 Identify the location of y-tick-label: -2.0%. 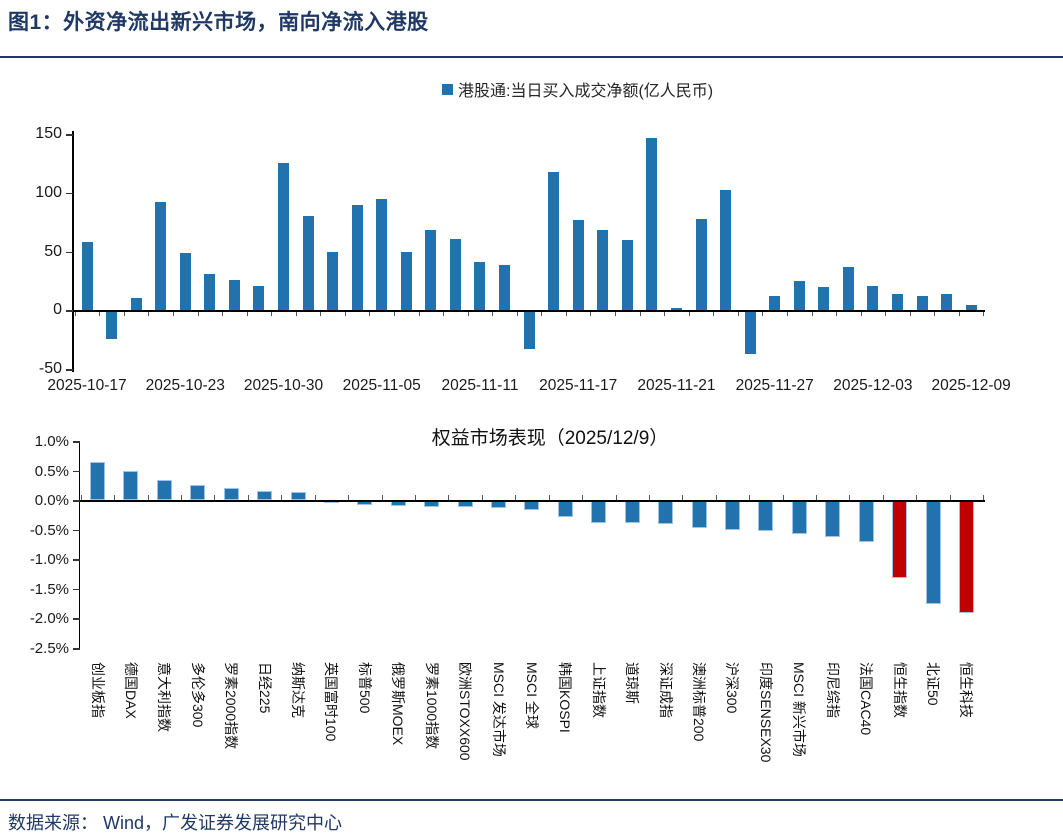
(49, 619).